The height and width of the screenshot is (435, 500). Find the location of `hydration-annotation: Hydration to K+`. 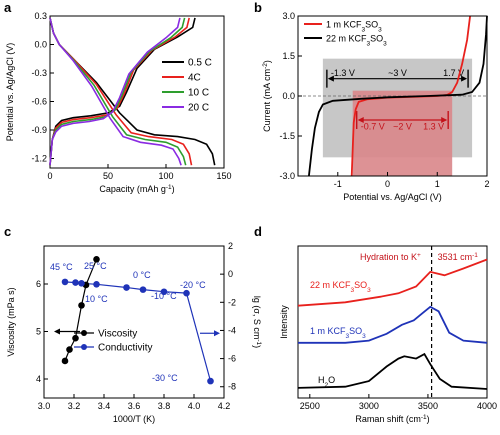

hydration-annotation: Hydration to K+ is located at coordinates (390, 257).